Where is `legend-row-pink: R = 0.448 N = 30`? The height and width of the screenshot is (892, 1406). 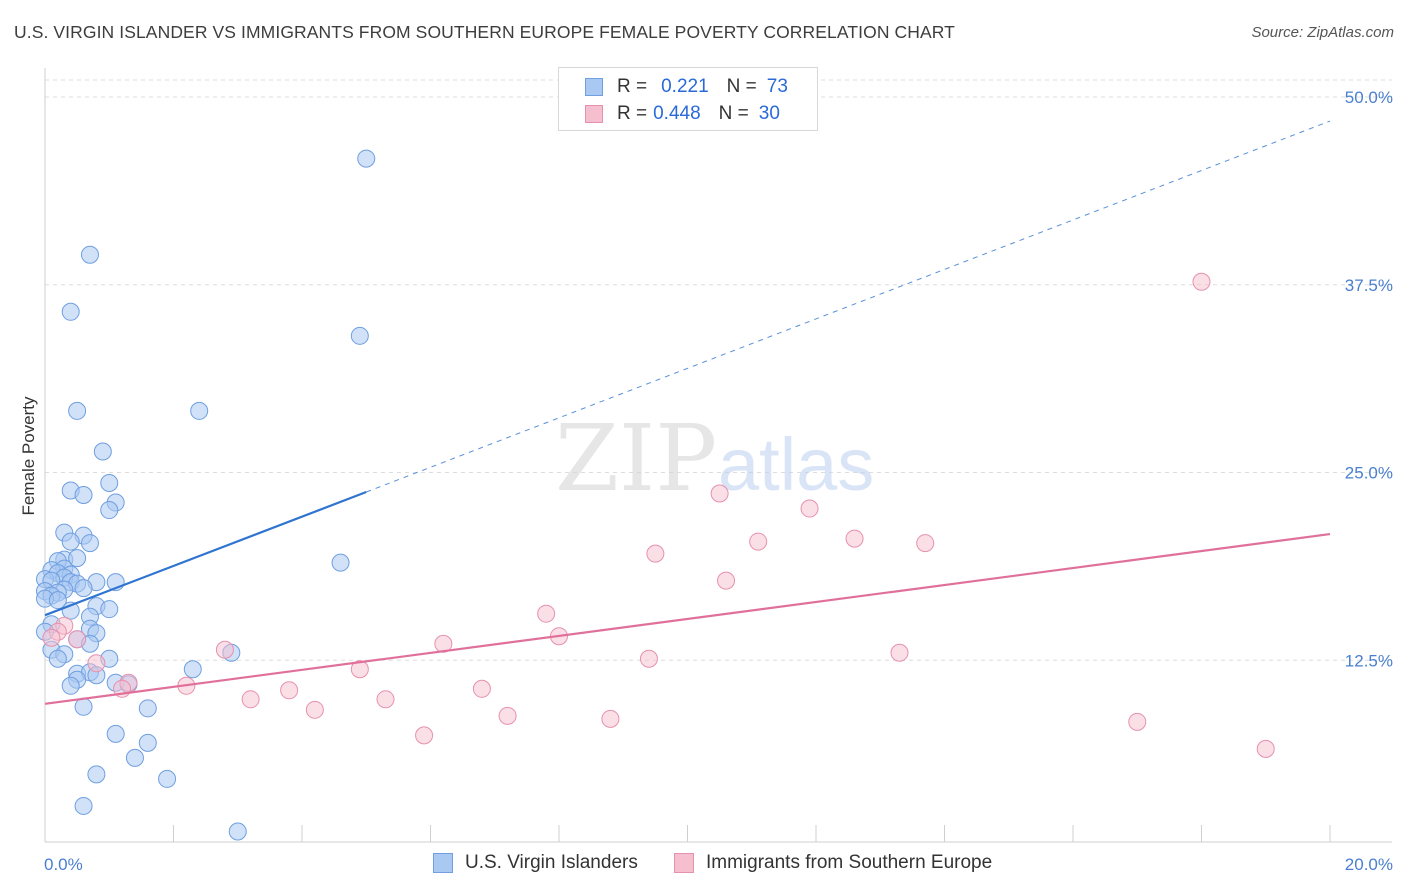 legend-row-pink: R = 0.448 N = 30 is located at coordinates (685, 114).